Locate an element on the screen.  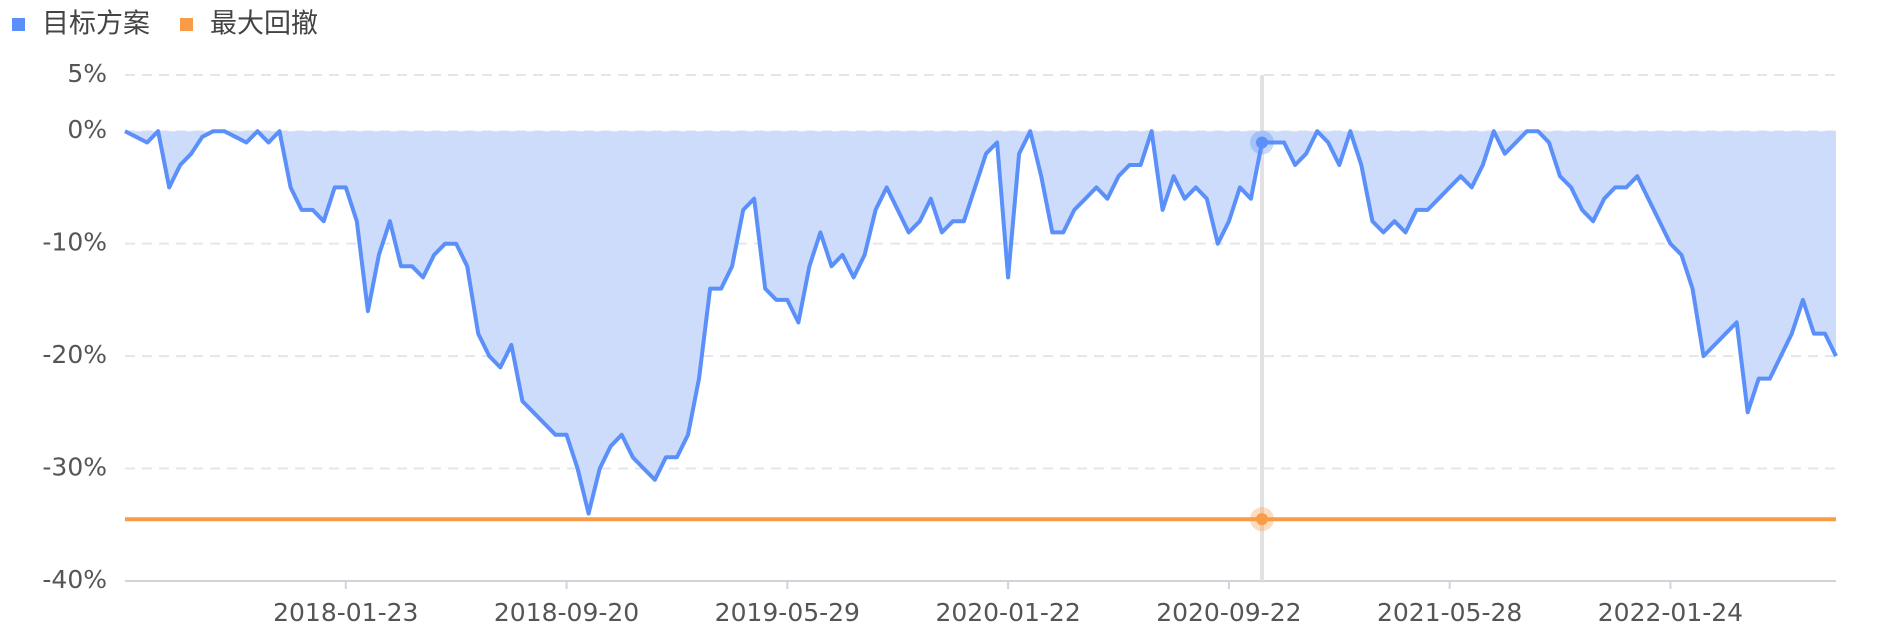
y-tick-label: -10% is located at coordinates (74, 242).